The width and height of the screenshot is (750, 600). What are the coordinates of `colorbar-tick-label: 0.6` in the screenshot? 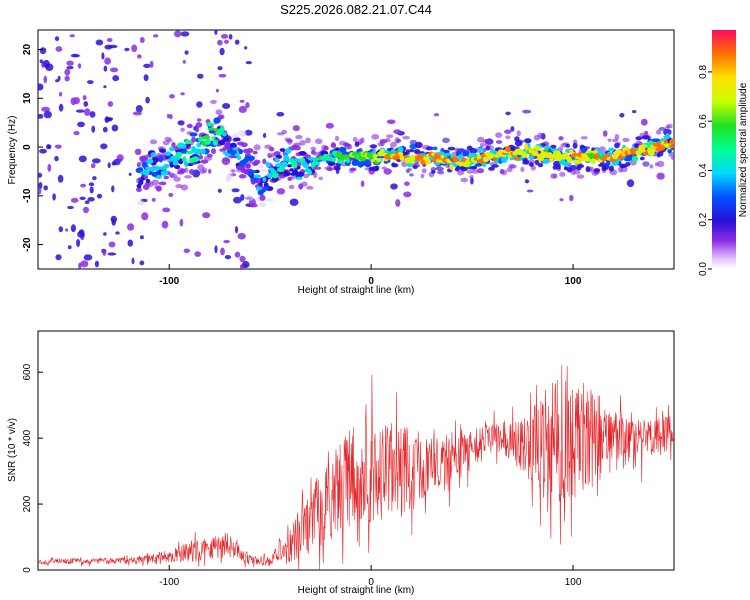 It's located at (703, 121).